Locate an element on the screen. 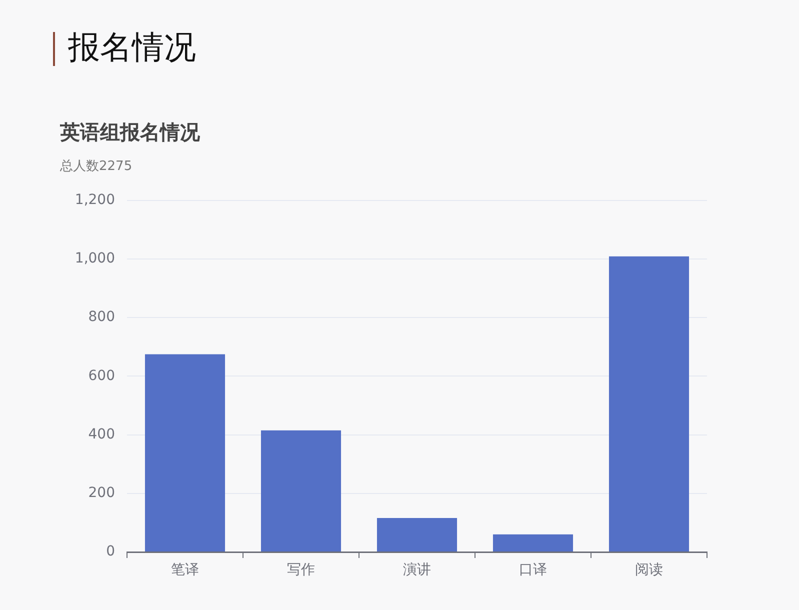  y-tick-label: 600 is located at coordinates (101, 376).